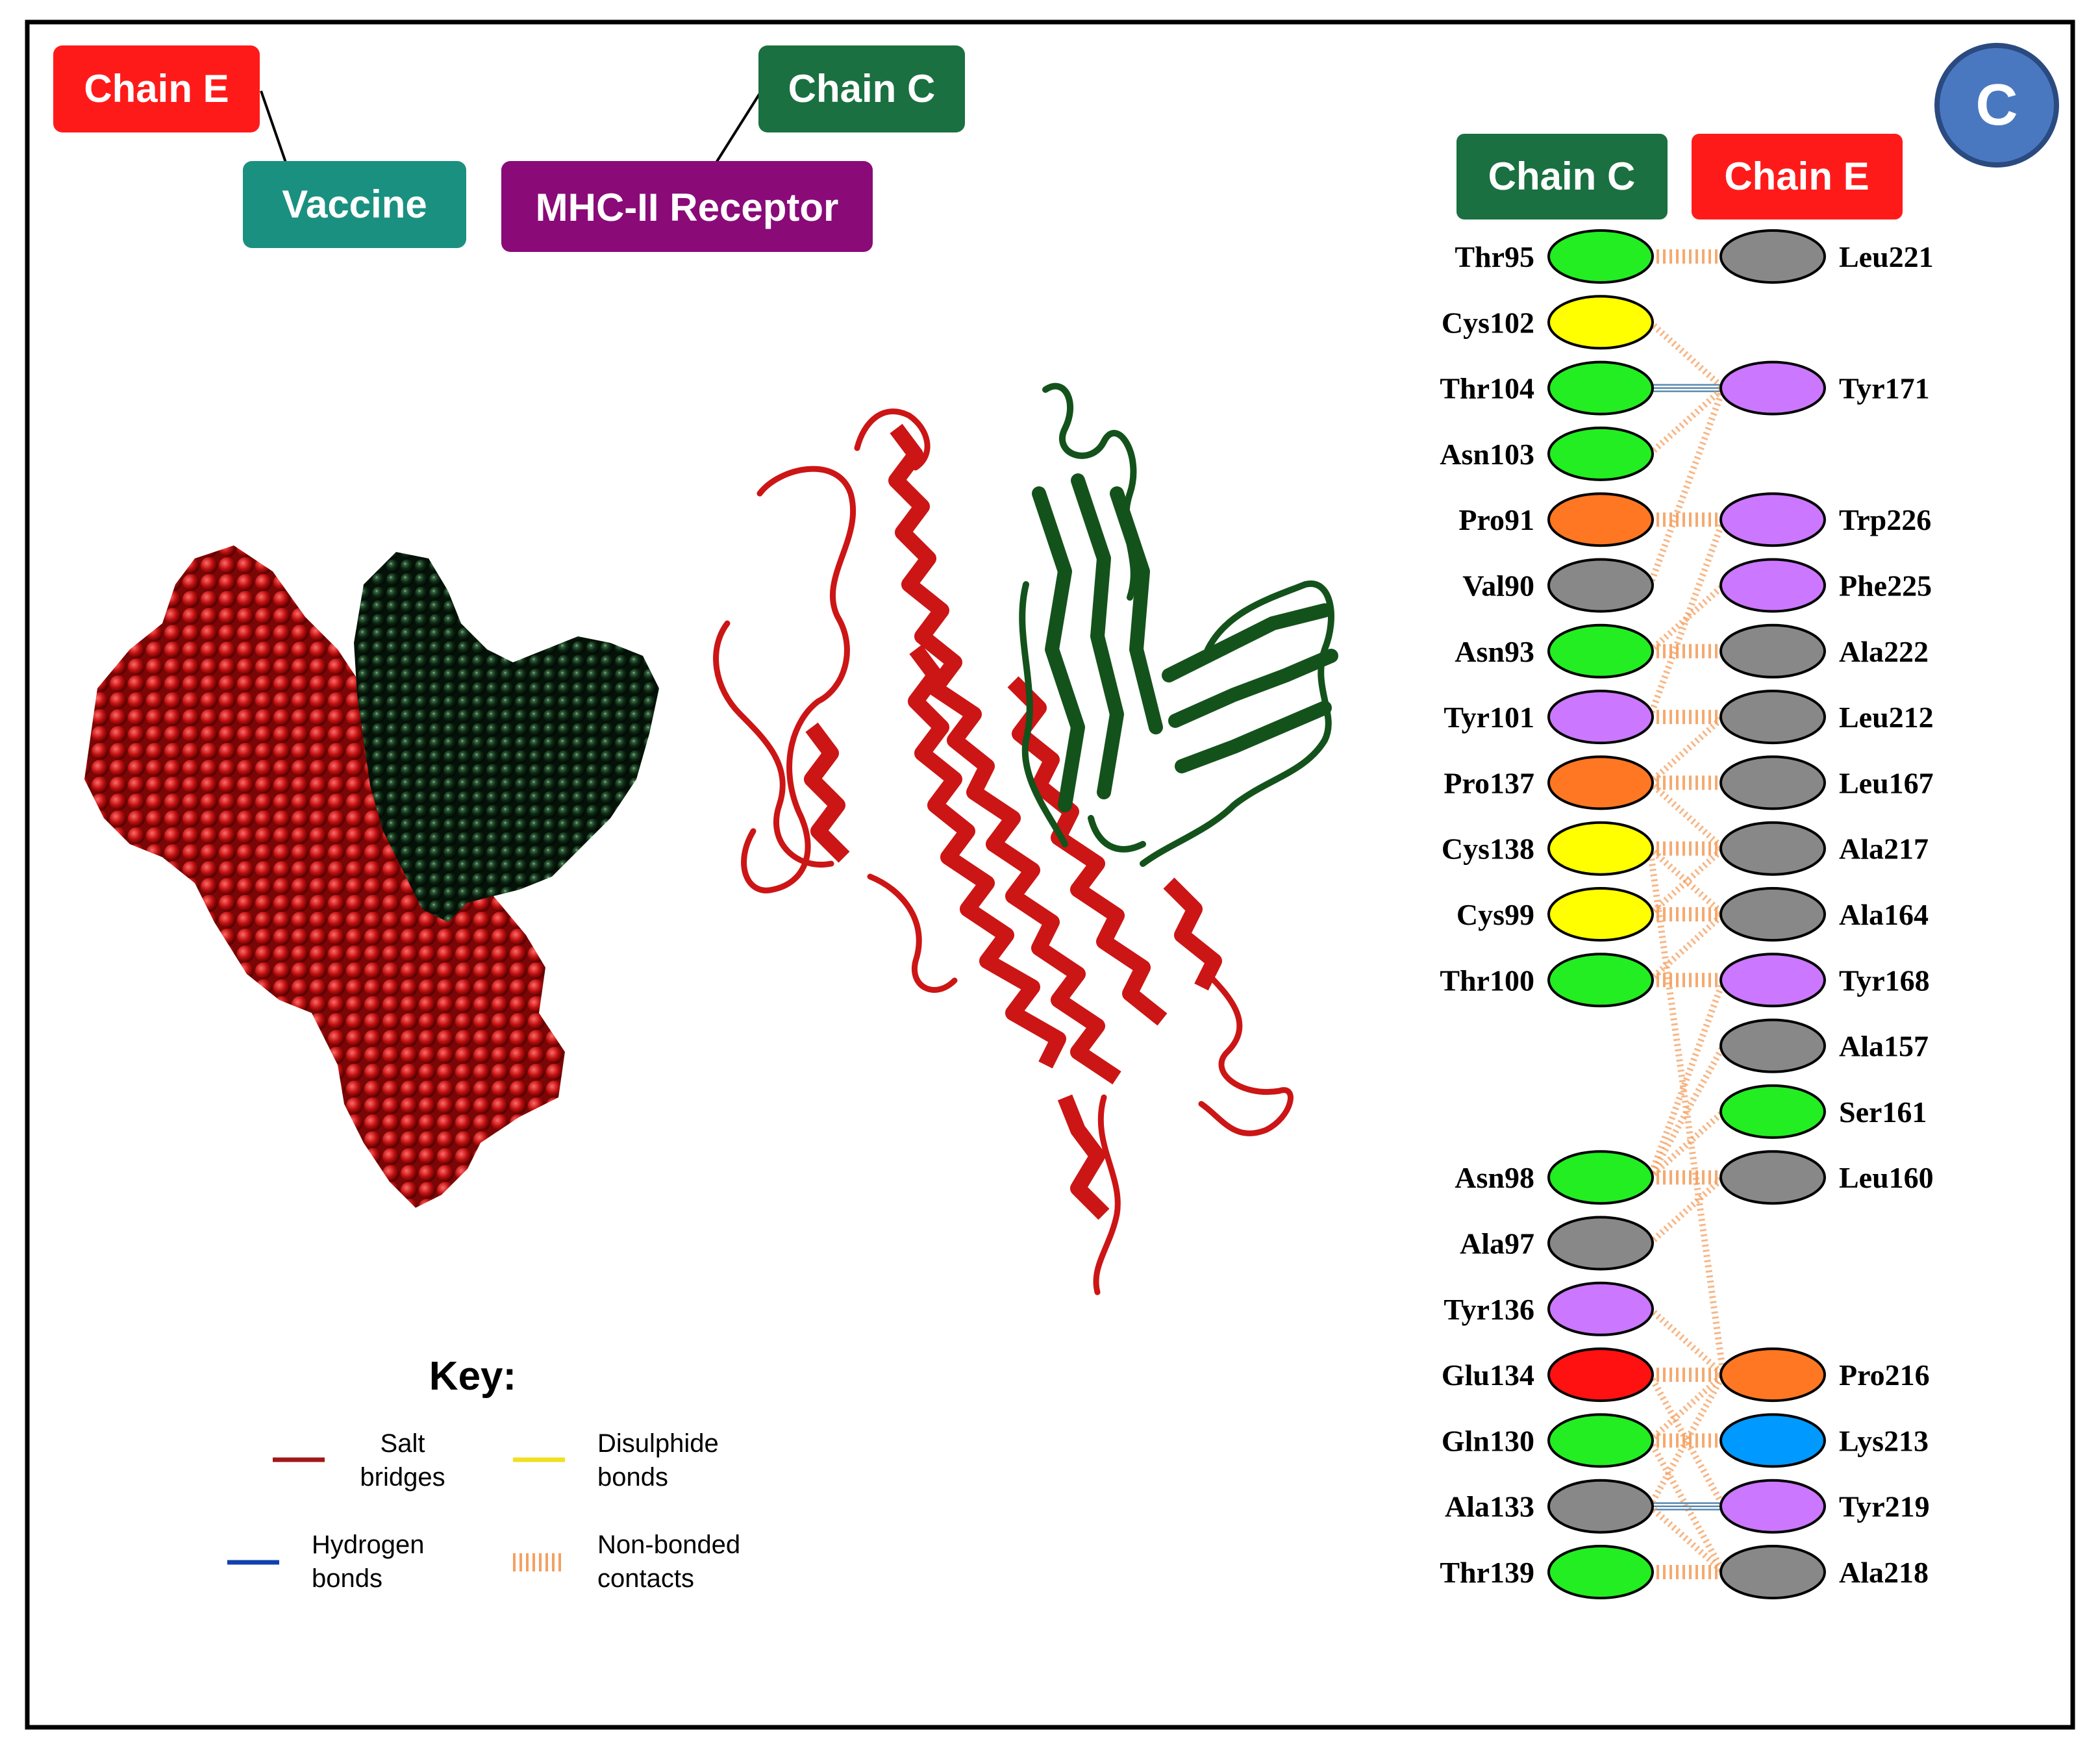 The width and height of the screenshot is (2100, 1750). I want to click on residue-tyr101: Tyr101, so click(1549, 717).